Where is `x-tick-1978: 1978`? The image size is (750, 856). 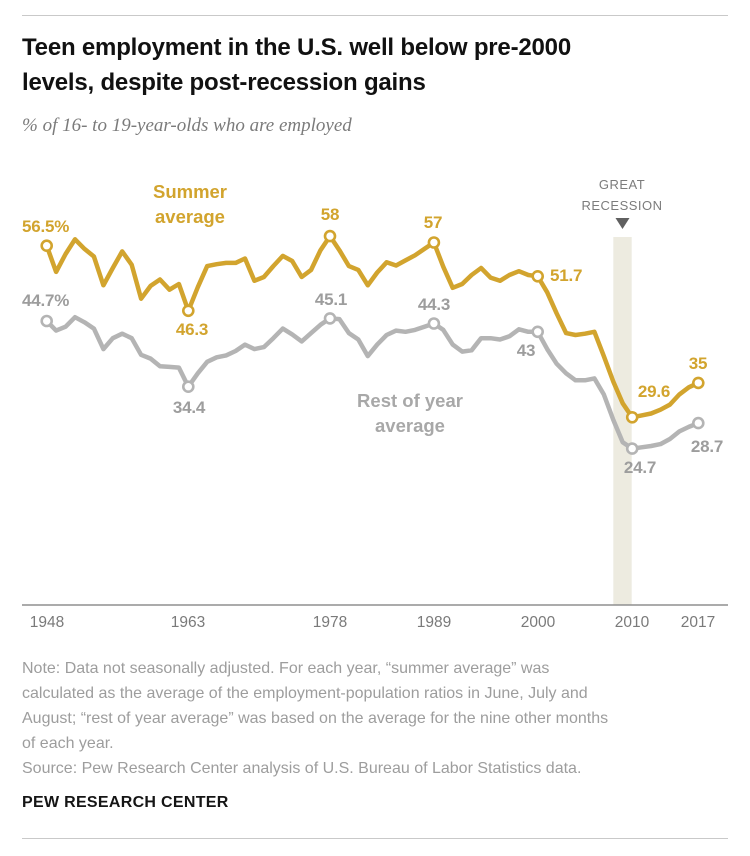
x-tick-1978: 1978 is located at coordinates (330, 622).